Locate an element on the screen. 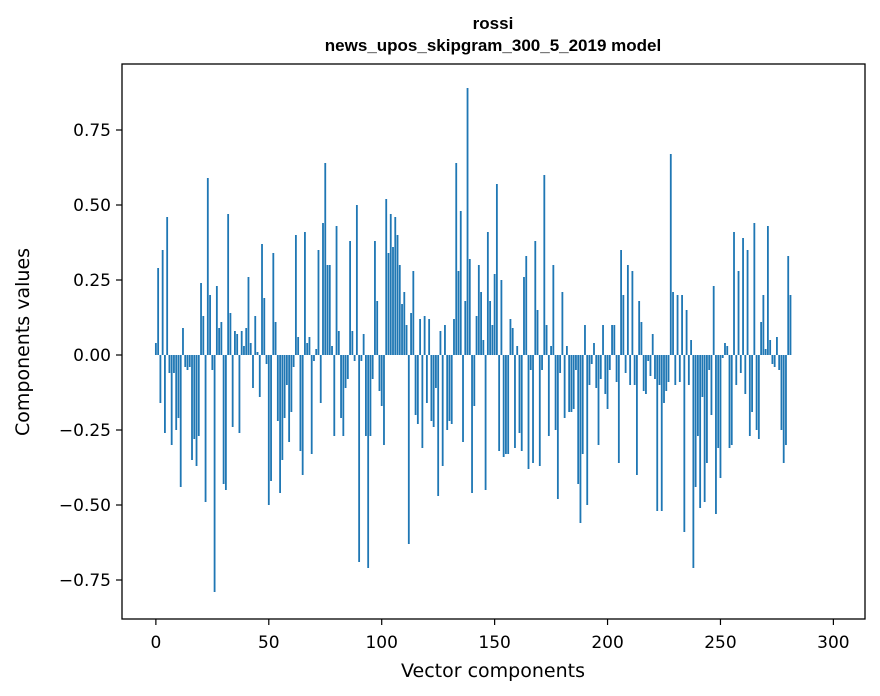  chart-title: rossi is located at coordinates (493, 23).